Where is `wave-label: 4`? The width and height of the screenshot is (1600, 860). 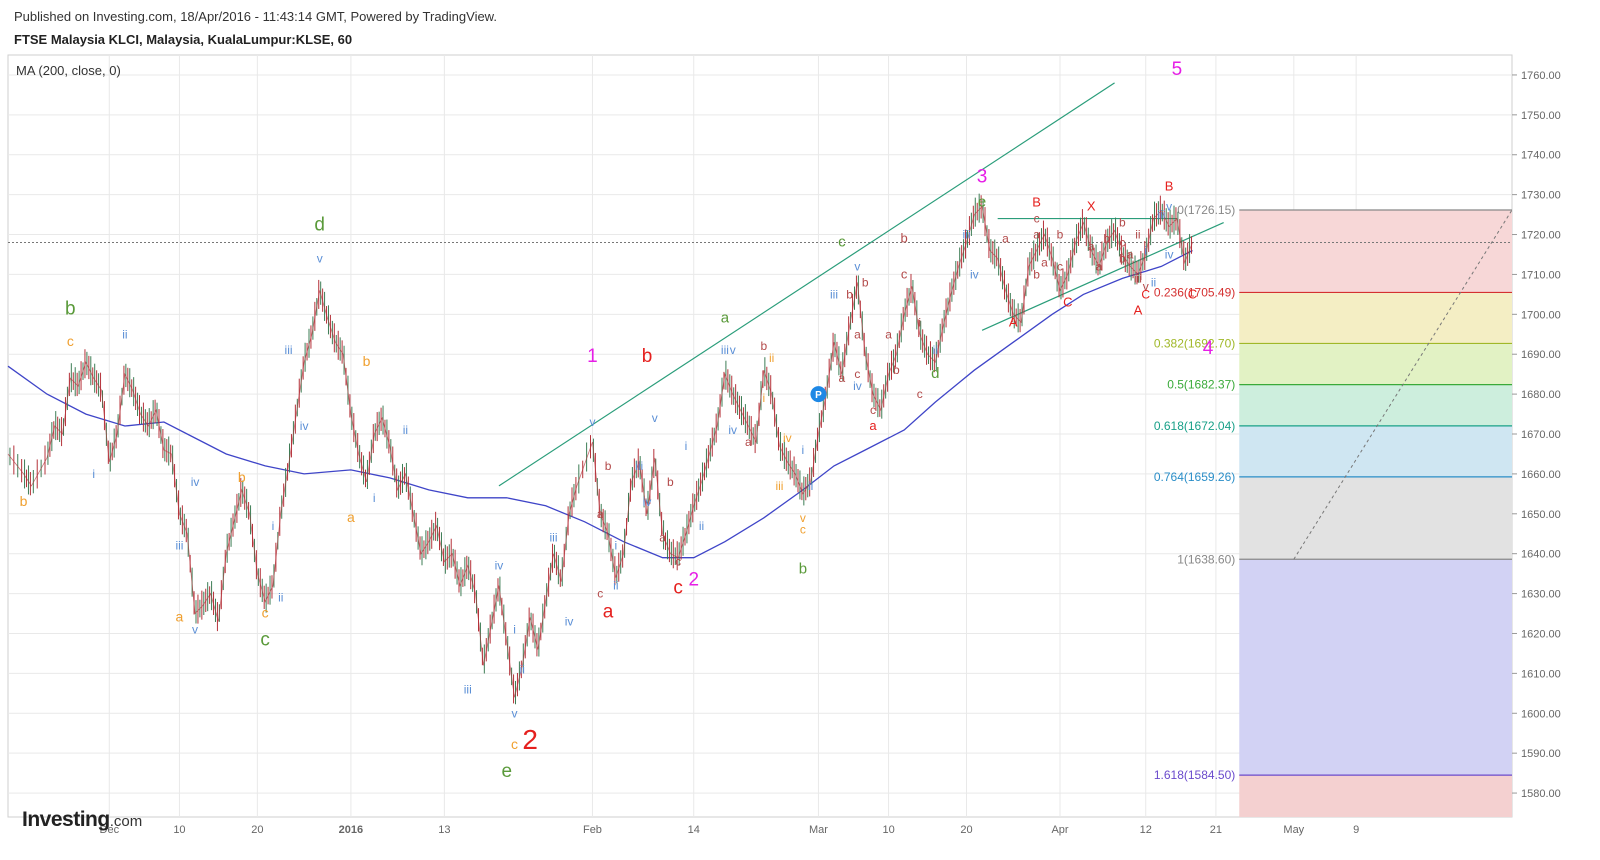 wave-label: 4 is located at coordinates (1208, 348).